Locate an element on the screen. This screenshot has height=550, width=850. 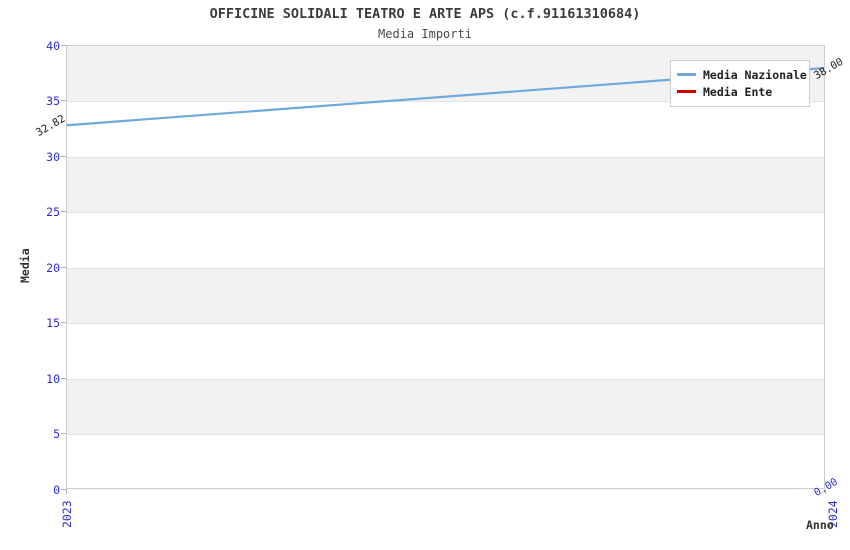
ytick-20: 20 is located at coordinates (53, 268).